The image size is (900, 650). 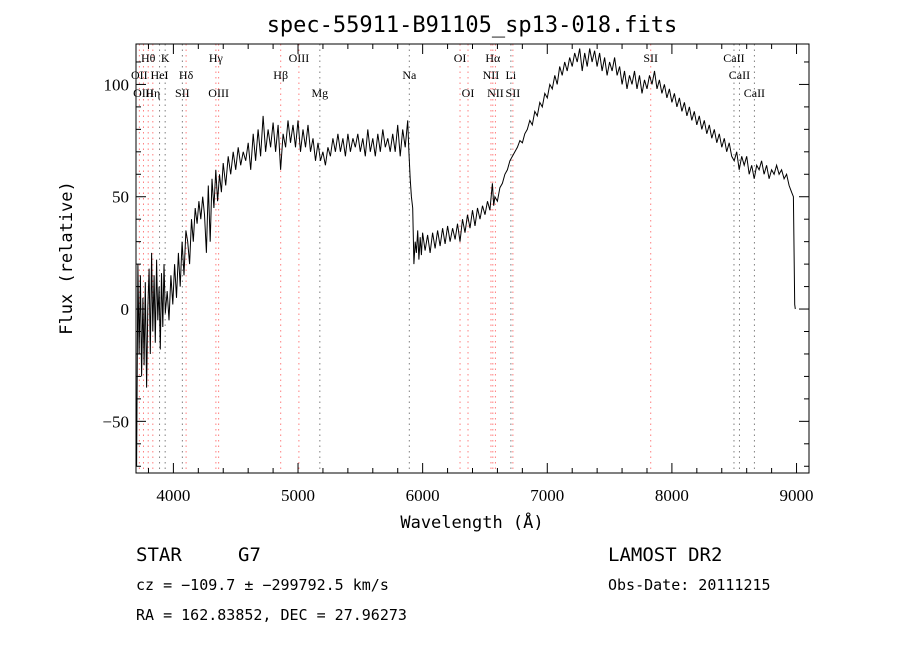 I want to click on y-tick-label: 0, so click(x=125, y=309).